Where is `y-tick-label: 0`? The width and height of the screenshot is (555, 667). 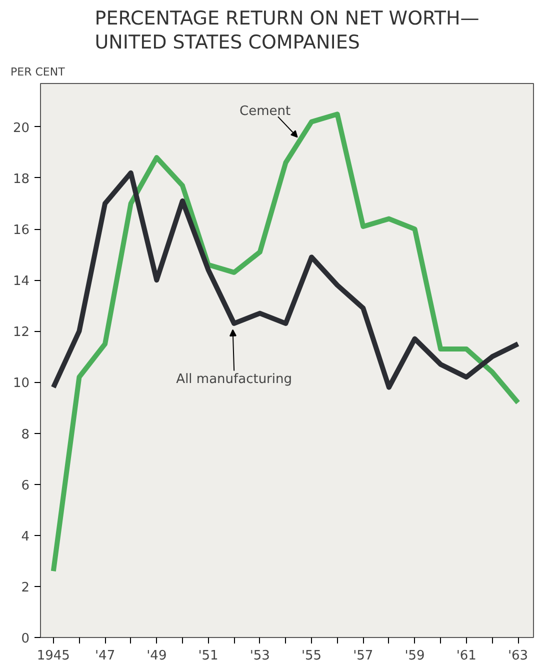
y-tick-label: 0 is located at coordinates (25, 639).